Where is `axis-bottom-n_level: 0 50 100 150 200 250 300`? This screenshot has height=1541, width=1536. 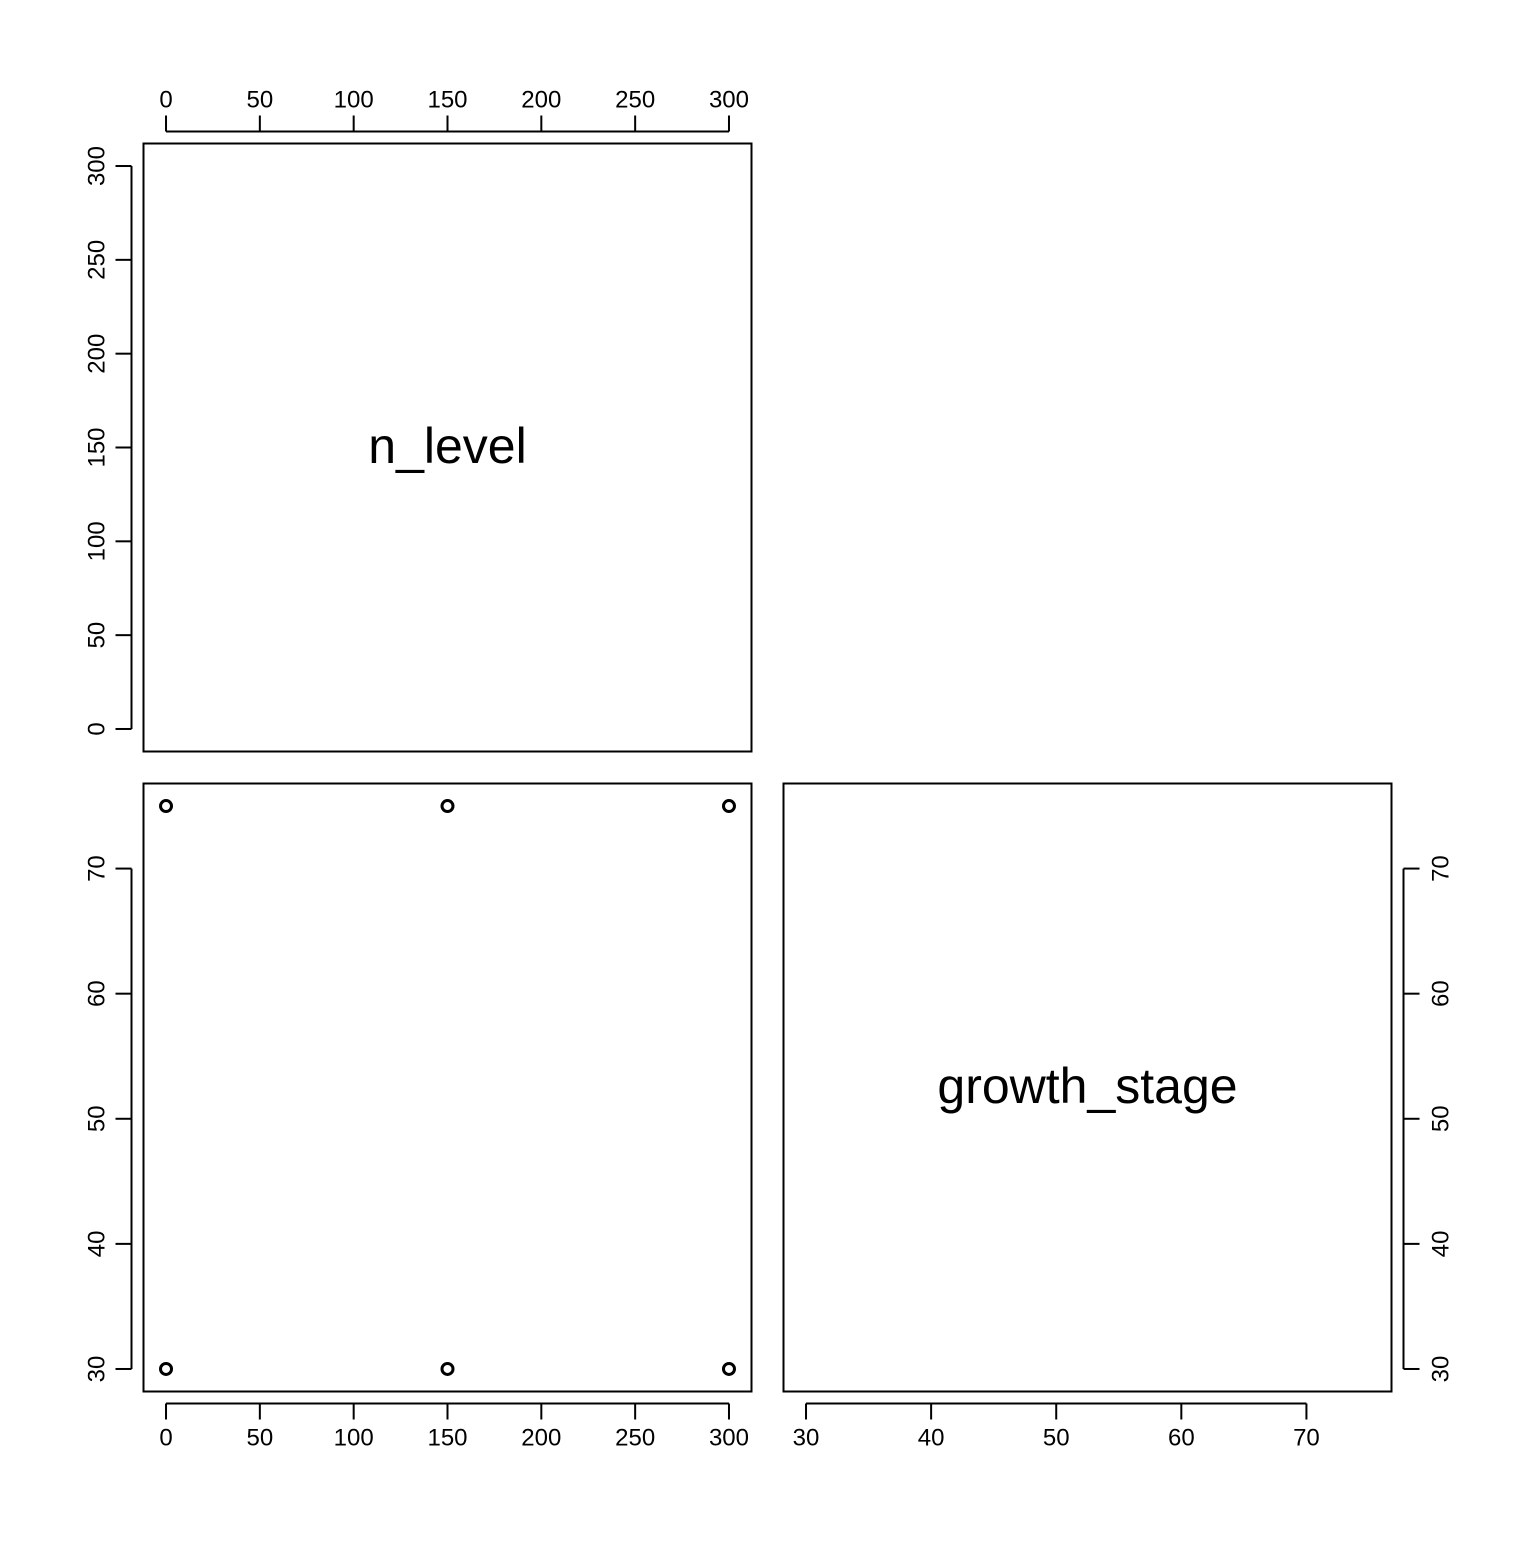
axis-bottom-n_level: 0 50 100 150 200 250 300 is located at coordinates (454, 1427).